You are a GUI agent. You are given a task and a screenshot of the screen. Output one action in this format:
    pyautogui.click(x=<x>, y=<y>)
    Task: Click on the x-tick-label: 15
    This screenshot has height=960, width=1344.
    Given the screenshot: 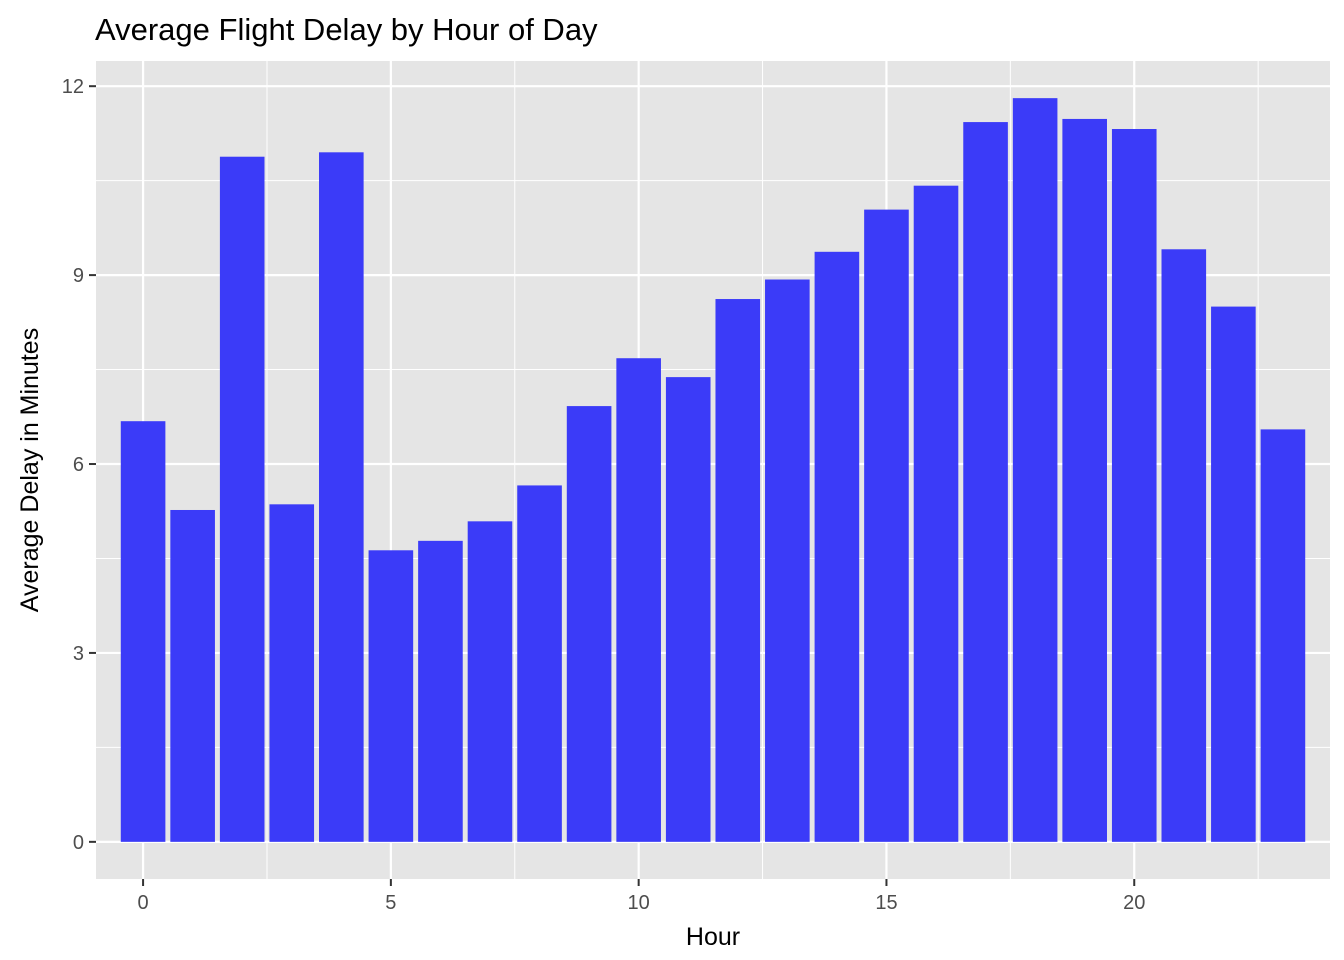 What is the action you would take?
    pyautogui.click(x=886, y=903)
    